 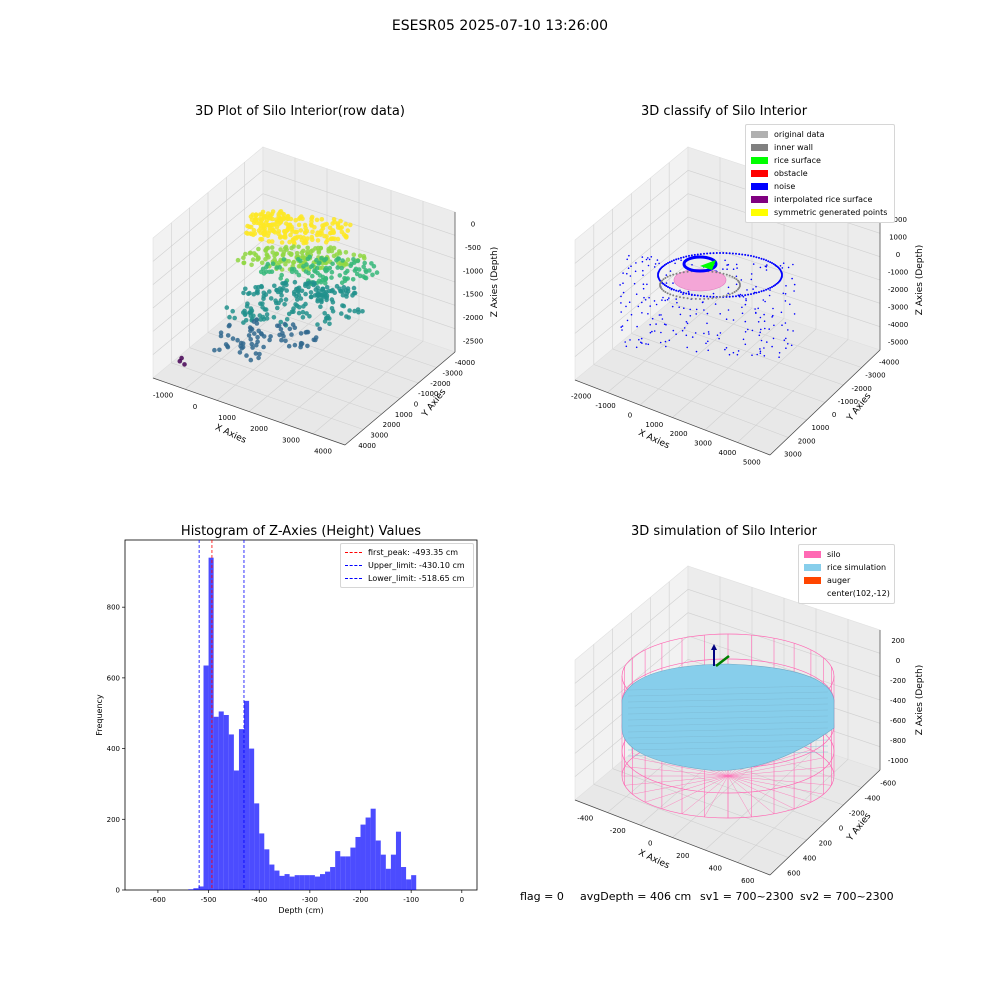 I want to click on legend-label: original data, so click(x=799, y=134).